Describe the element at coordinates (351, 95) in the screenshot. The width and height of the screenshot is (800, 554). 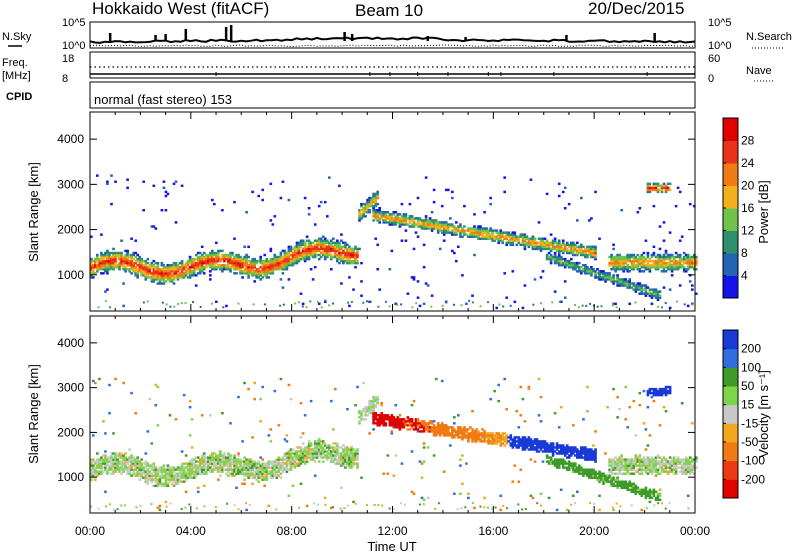
I see `cpid-strip-panel: CPID normal (fast stereo) 153` at that location.